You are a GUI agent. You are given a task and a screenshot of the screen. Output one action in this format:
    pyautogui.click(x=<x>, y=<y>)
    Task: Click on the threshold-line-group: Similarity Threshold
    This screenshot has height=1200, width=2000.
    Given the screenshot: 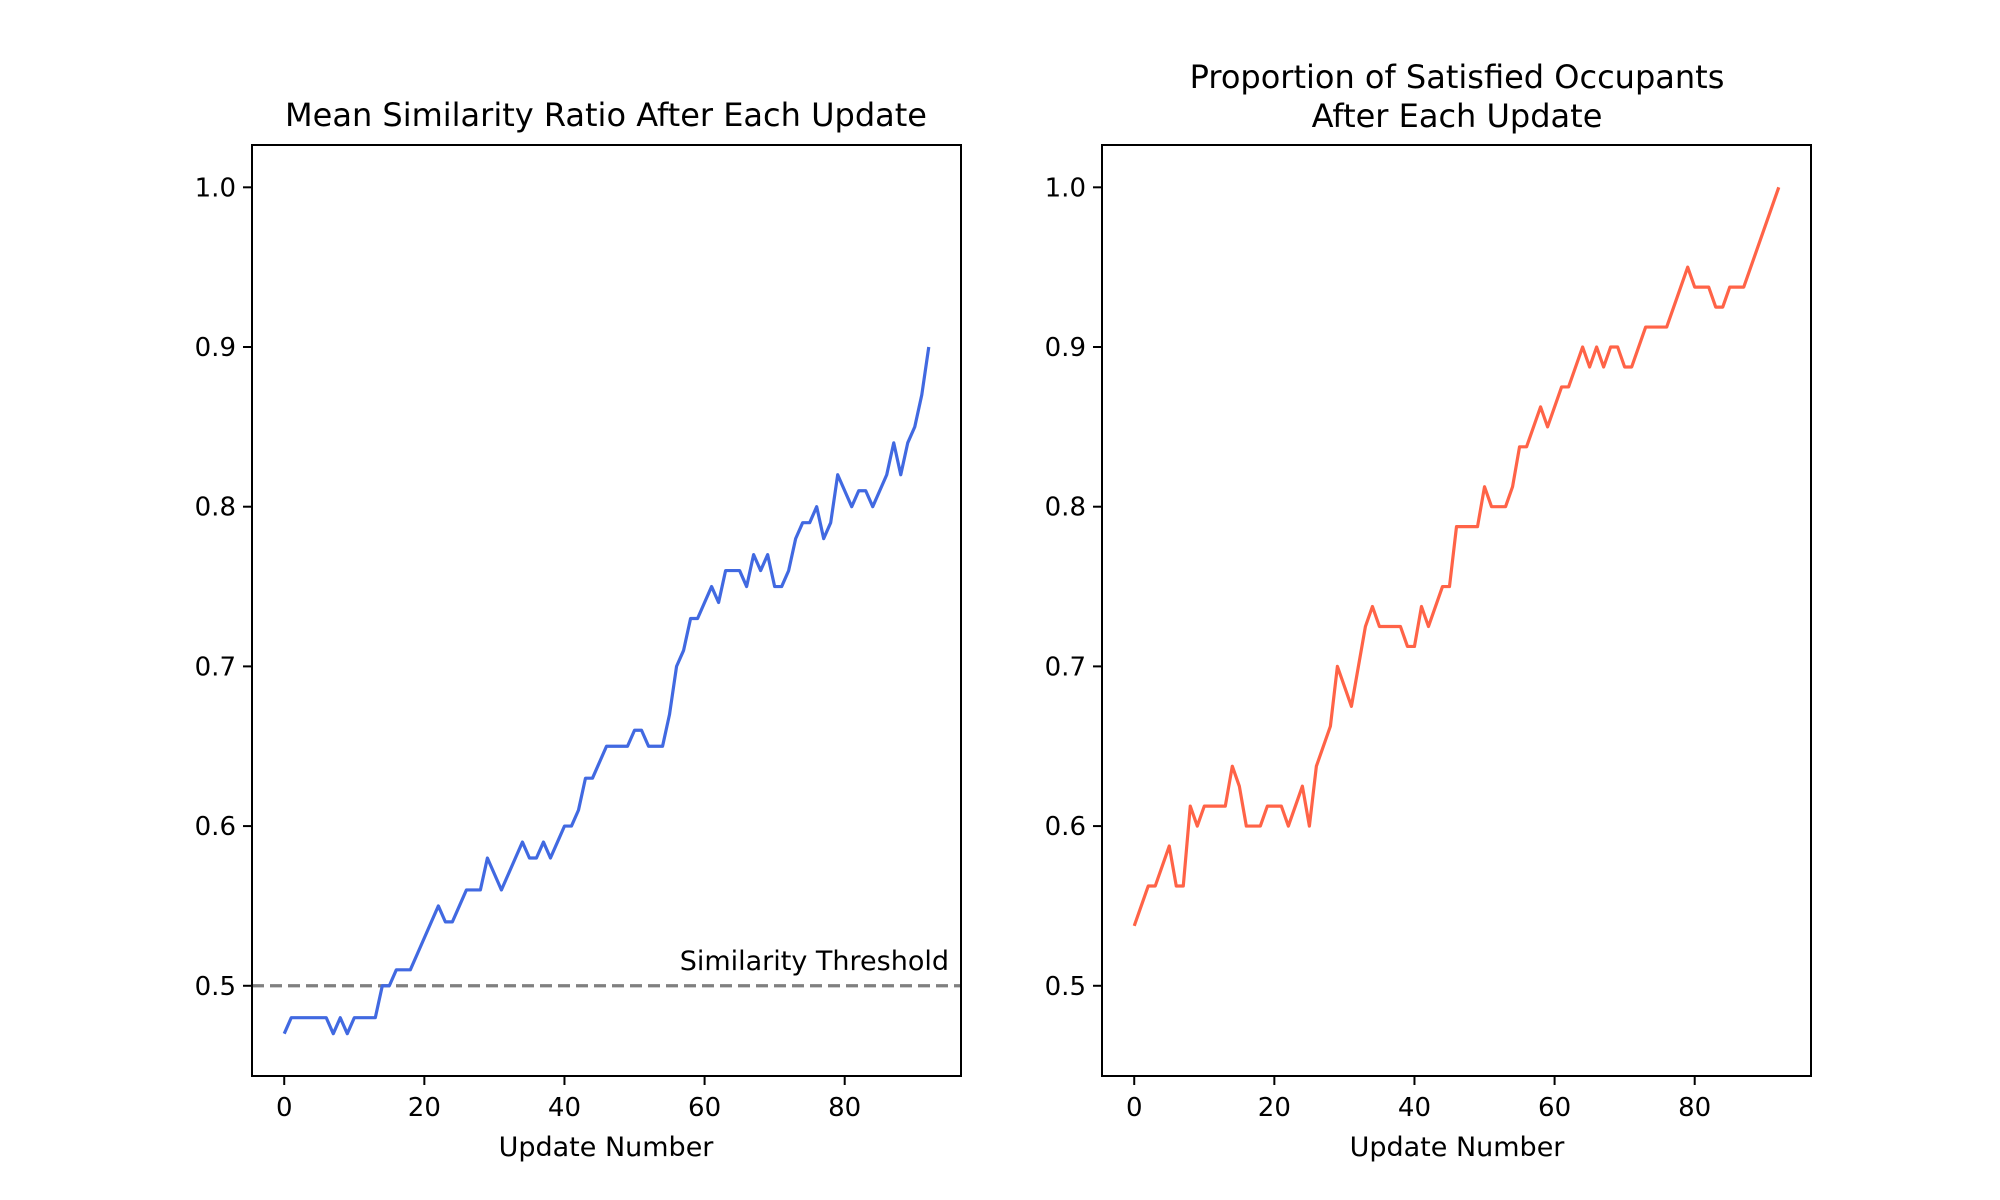 What is the action you would take?
    pyautogui.click(x=606, y=967)
    